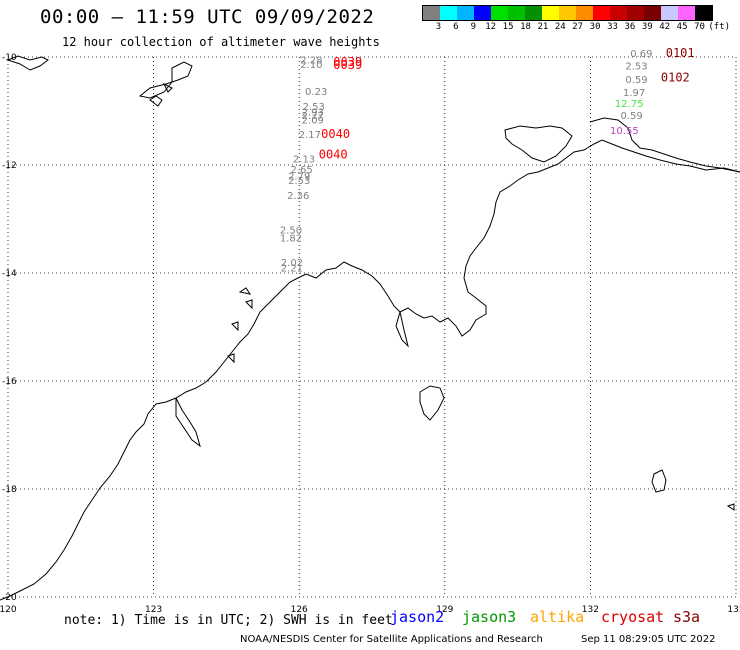  Describe the element at coordinates (665, 27) in the screenshot. I see `legend-label: 42` at that location.